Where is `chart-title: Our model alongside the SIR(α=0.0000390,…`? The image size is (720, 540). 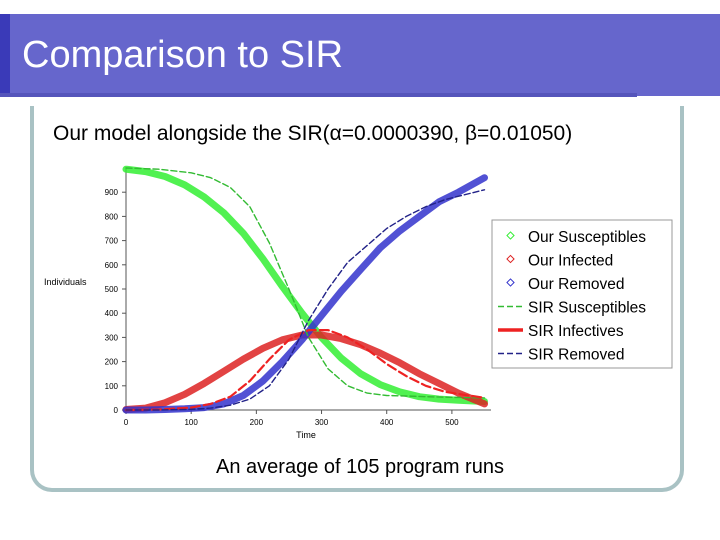 chart-title: Our model alongside the SIR(α=0.0000390,… is located at coordinates (312, 133).